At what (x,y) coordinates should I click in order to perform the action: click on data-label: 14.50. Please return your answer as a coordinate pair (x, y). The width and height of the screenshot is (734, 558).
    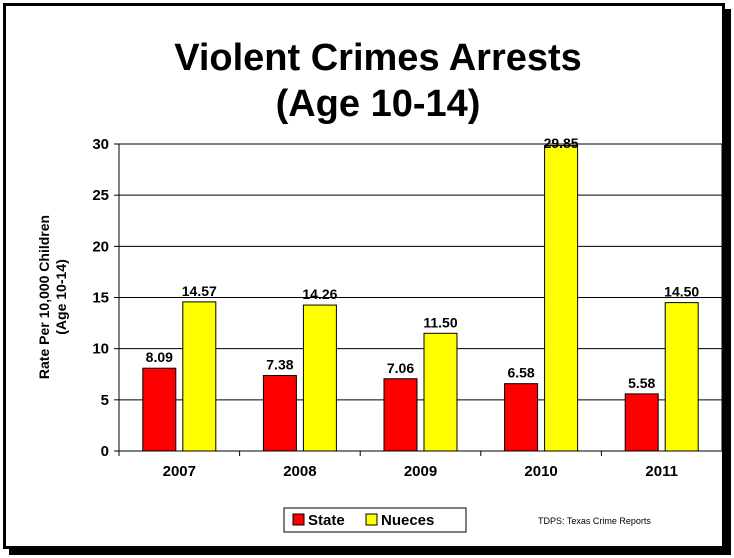
    Looking at the image, I should click on (681, 292).